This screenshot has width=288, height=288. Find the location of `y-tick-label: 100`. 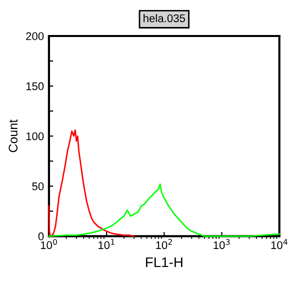

y-tick-label: 100 is located at coordinates (35, 136).